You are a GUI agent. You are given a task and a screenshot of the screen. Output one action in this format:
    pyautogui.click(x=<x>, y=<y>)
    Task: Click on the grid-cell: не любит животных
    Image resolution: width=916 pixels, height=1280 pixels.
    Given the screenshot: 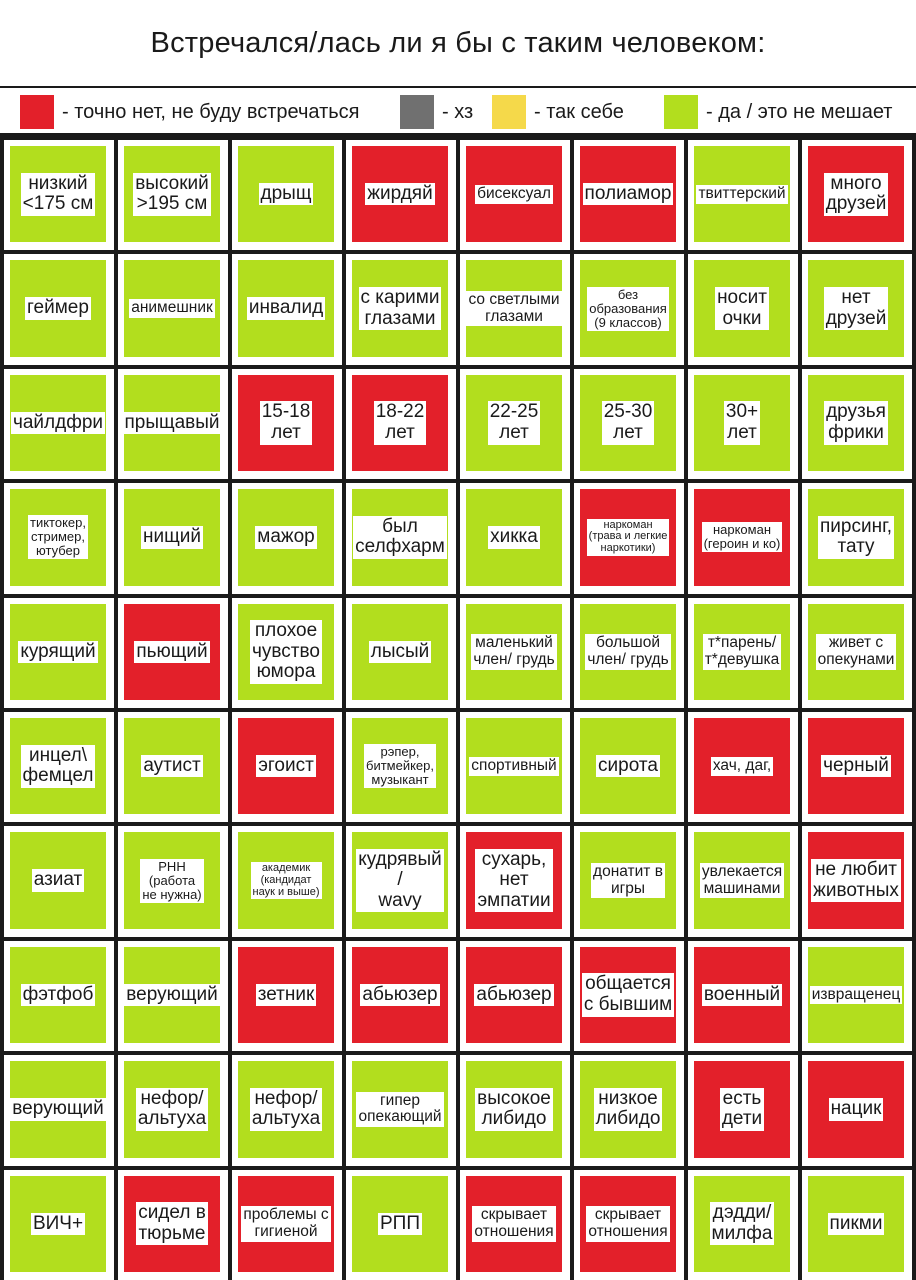 What is the action you would take?
    pyautogui.click(x=857, y=881)
    